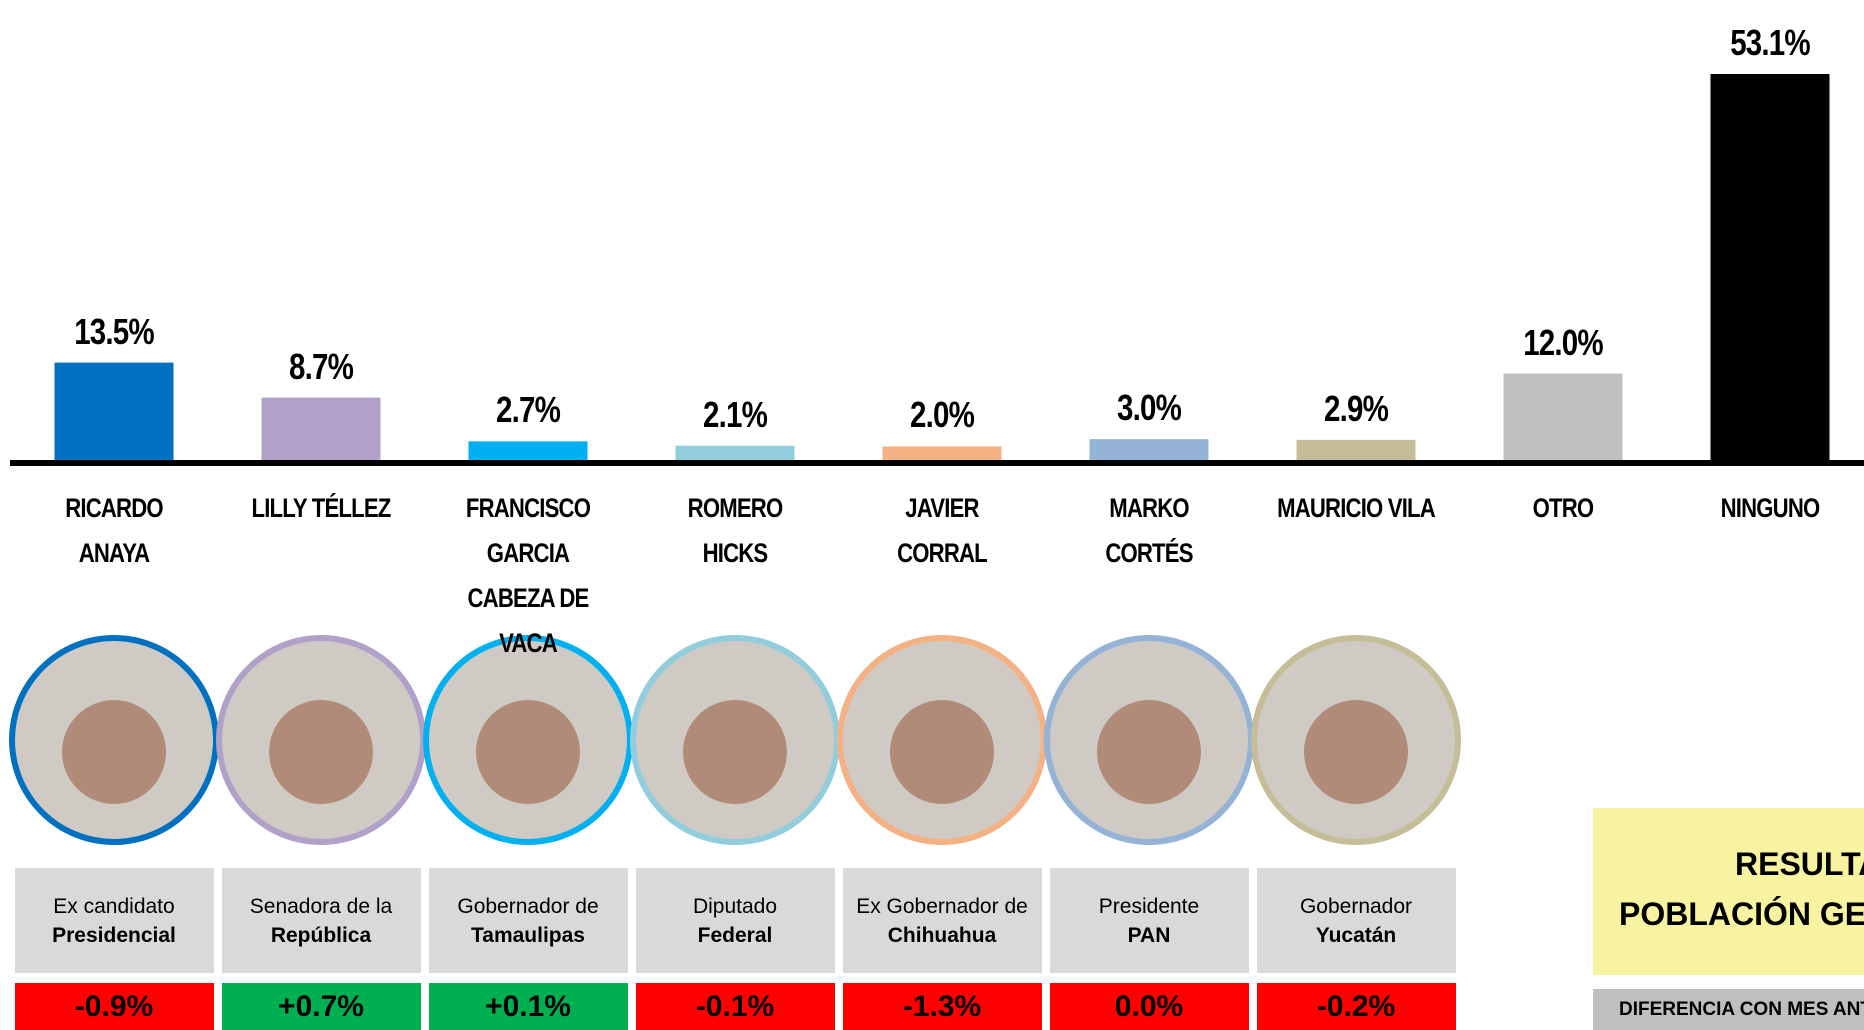 Image resolution: width=1864 pixels, height=1030 pixels. What do you see at coordinates (937, 463) in the screenshot?
I see `baseline` at bounding box center [937, 463].